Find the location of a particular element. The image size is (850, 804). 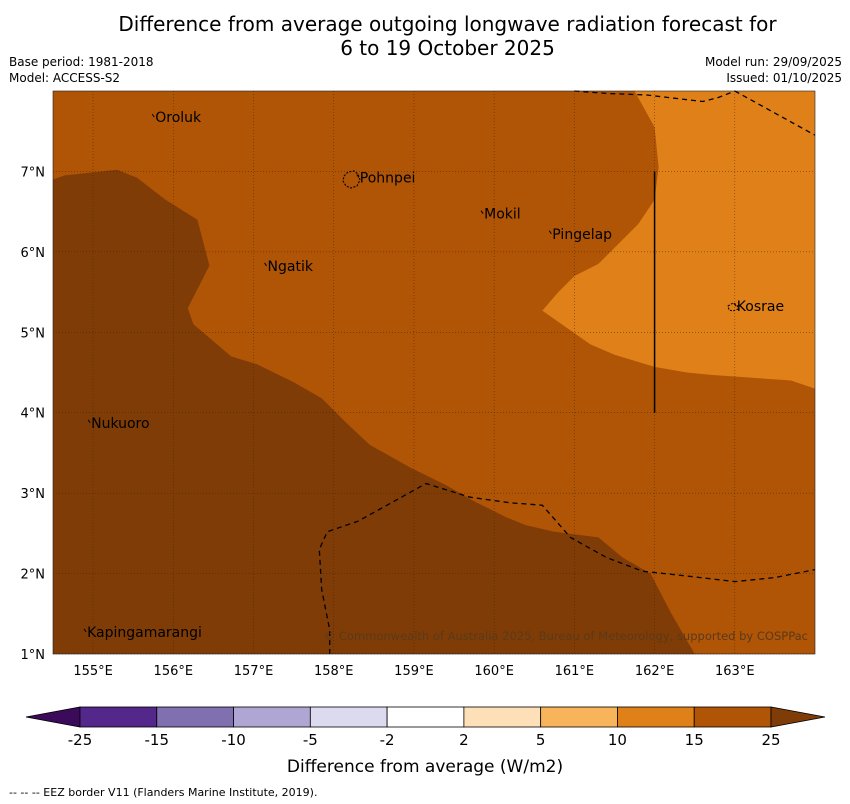

model-text: Model: ACCESS-S2 is located at coordinates (65, 78).